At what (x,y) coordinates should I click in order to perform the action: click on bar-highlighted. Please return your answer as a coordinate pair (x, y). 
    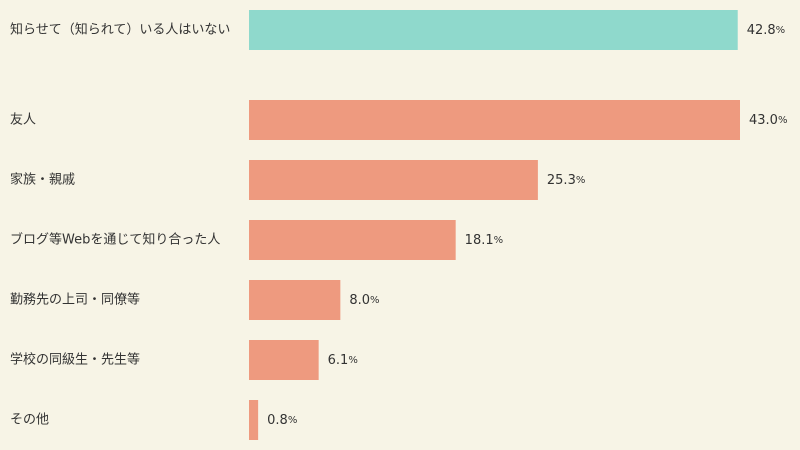
    Looking at the image, I should click on (493, 30).